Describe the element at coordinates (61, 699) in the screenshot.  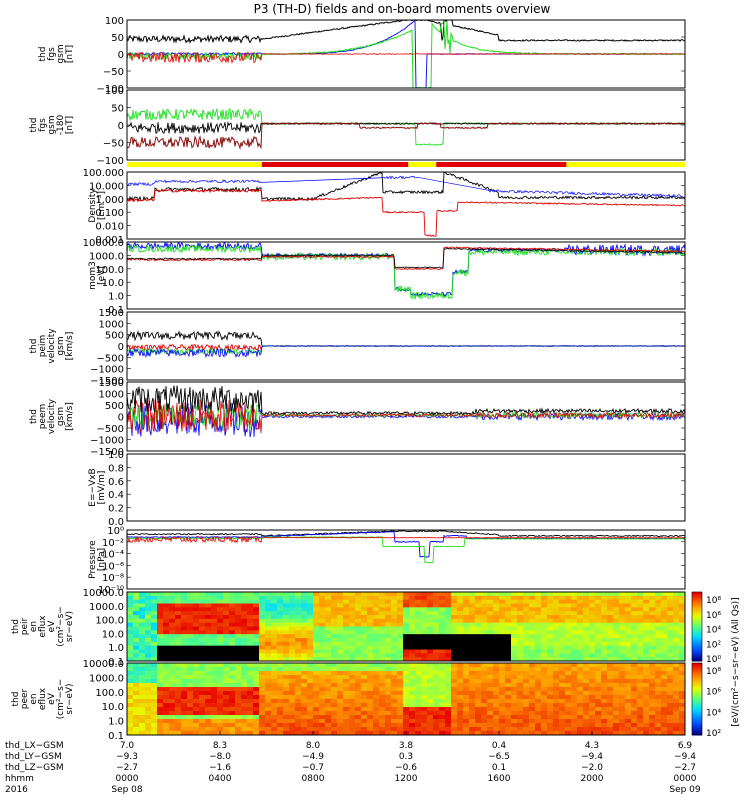
I see `y-axis-label: (cm²−s−` at that location.